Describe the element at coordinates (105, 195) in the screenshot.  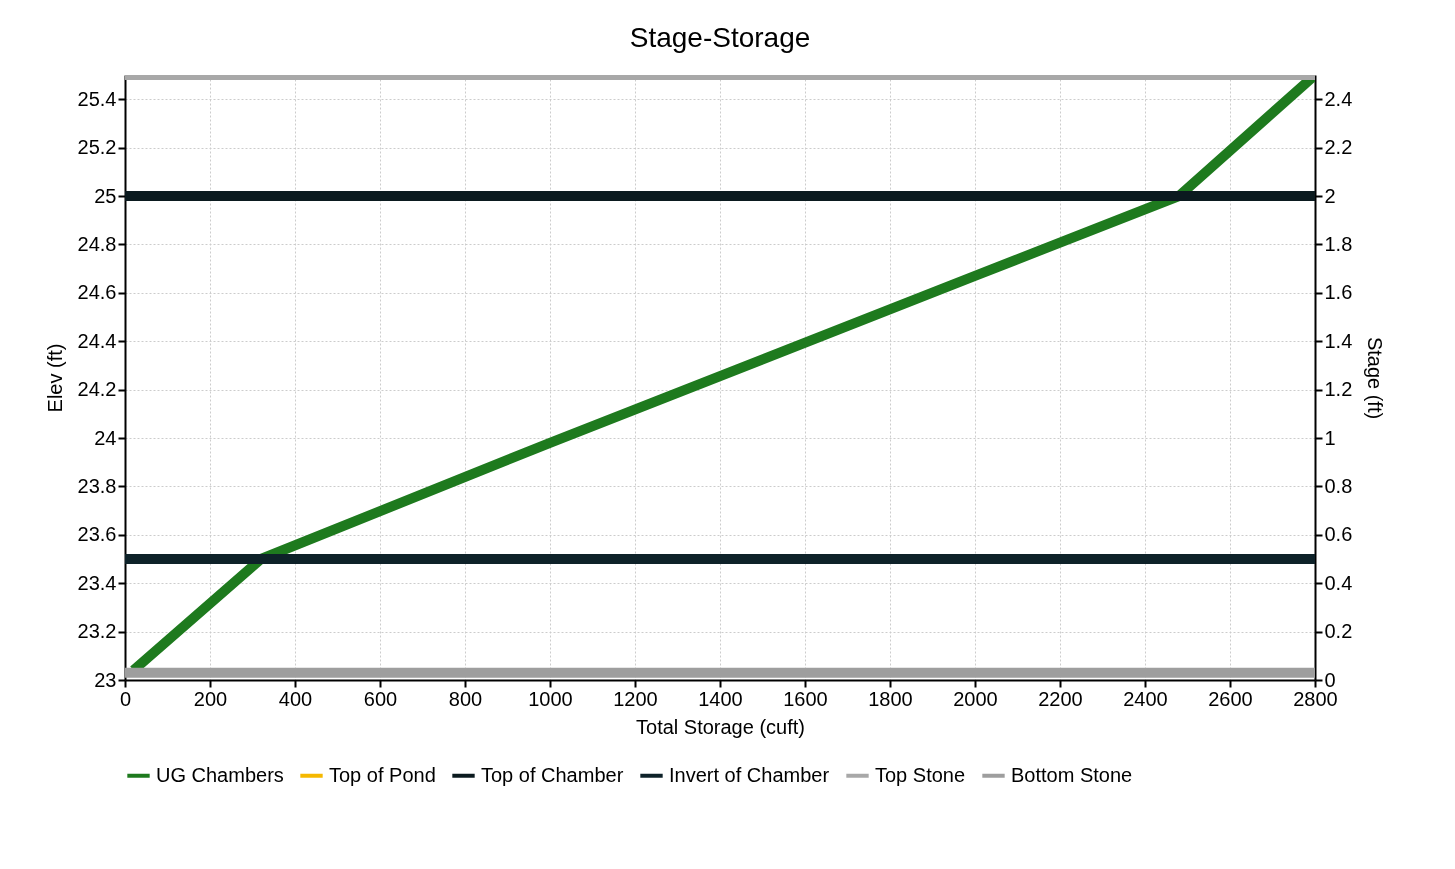
I see `y-tick-label: 25` at that location.